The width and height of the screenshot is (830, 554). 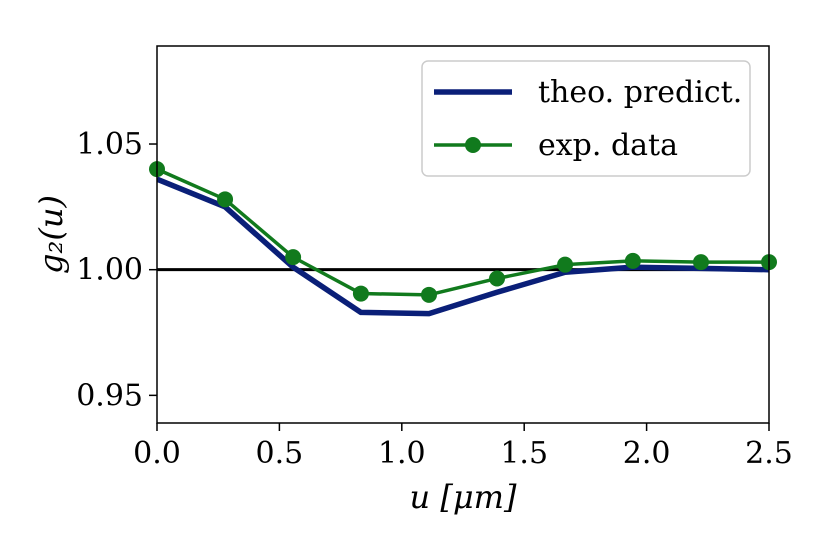 I want to click on x-tick-label: 0.5, so click(x=280, y=453).